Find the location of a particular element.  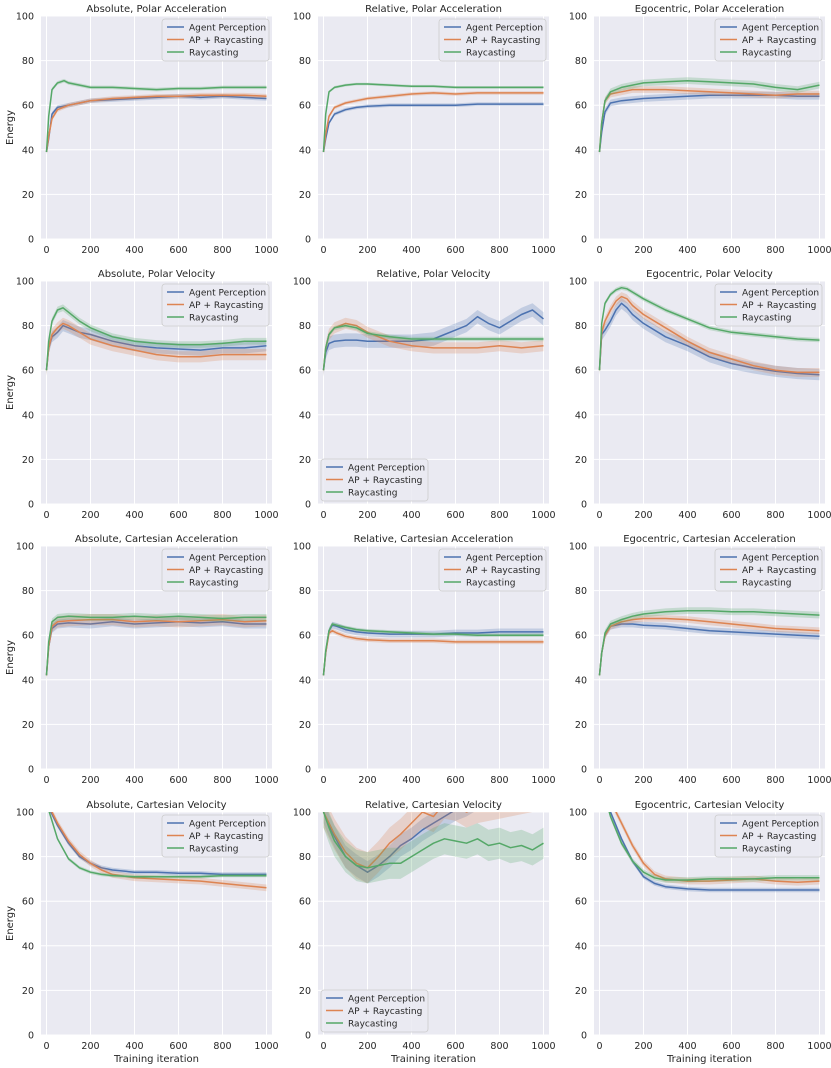

subplot-title: Absolute, Polar Velocity is located at coordinates (156, 274).